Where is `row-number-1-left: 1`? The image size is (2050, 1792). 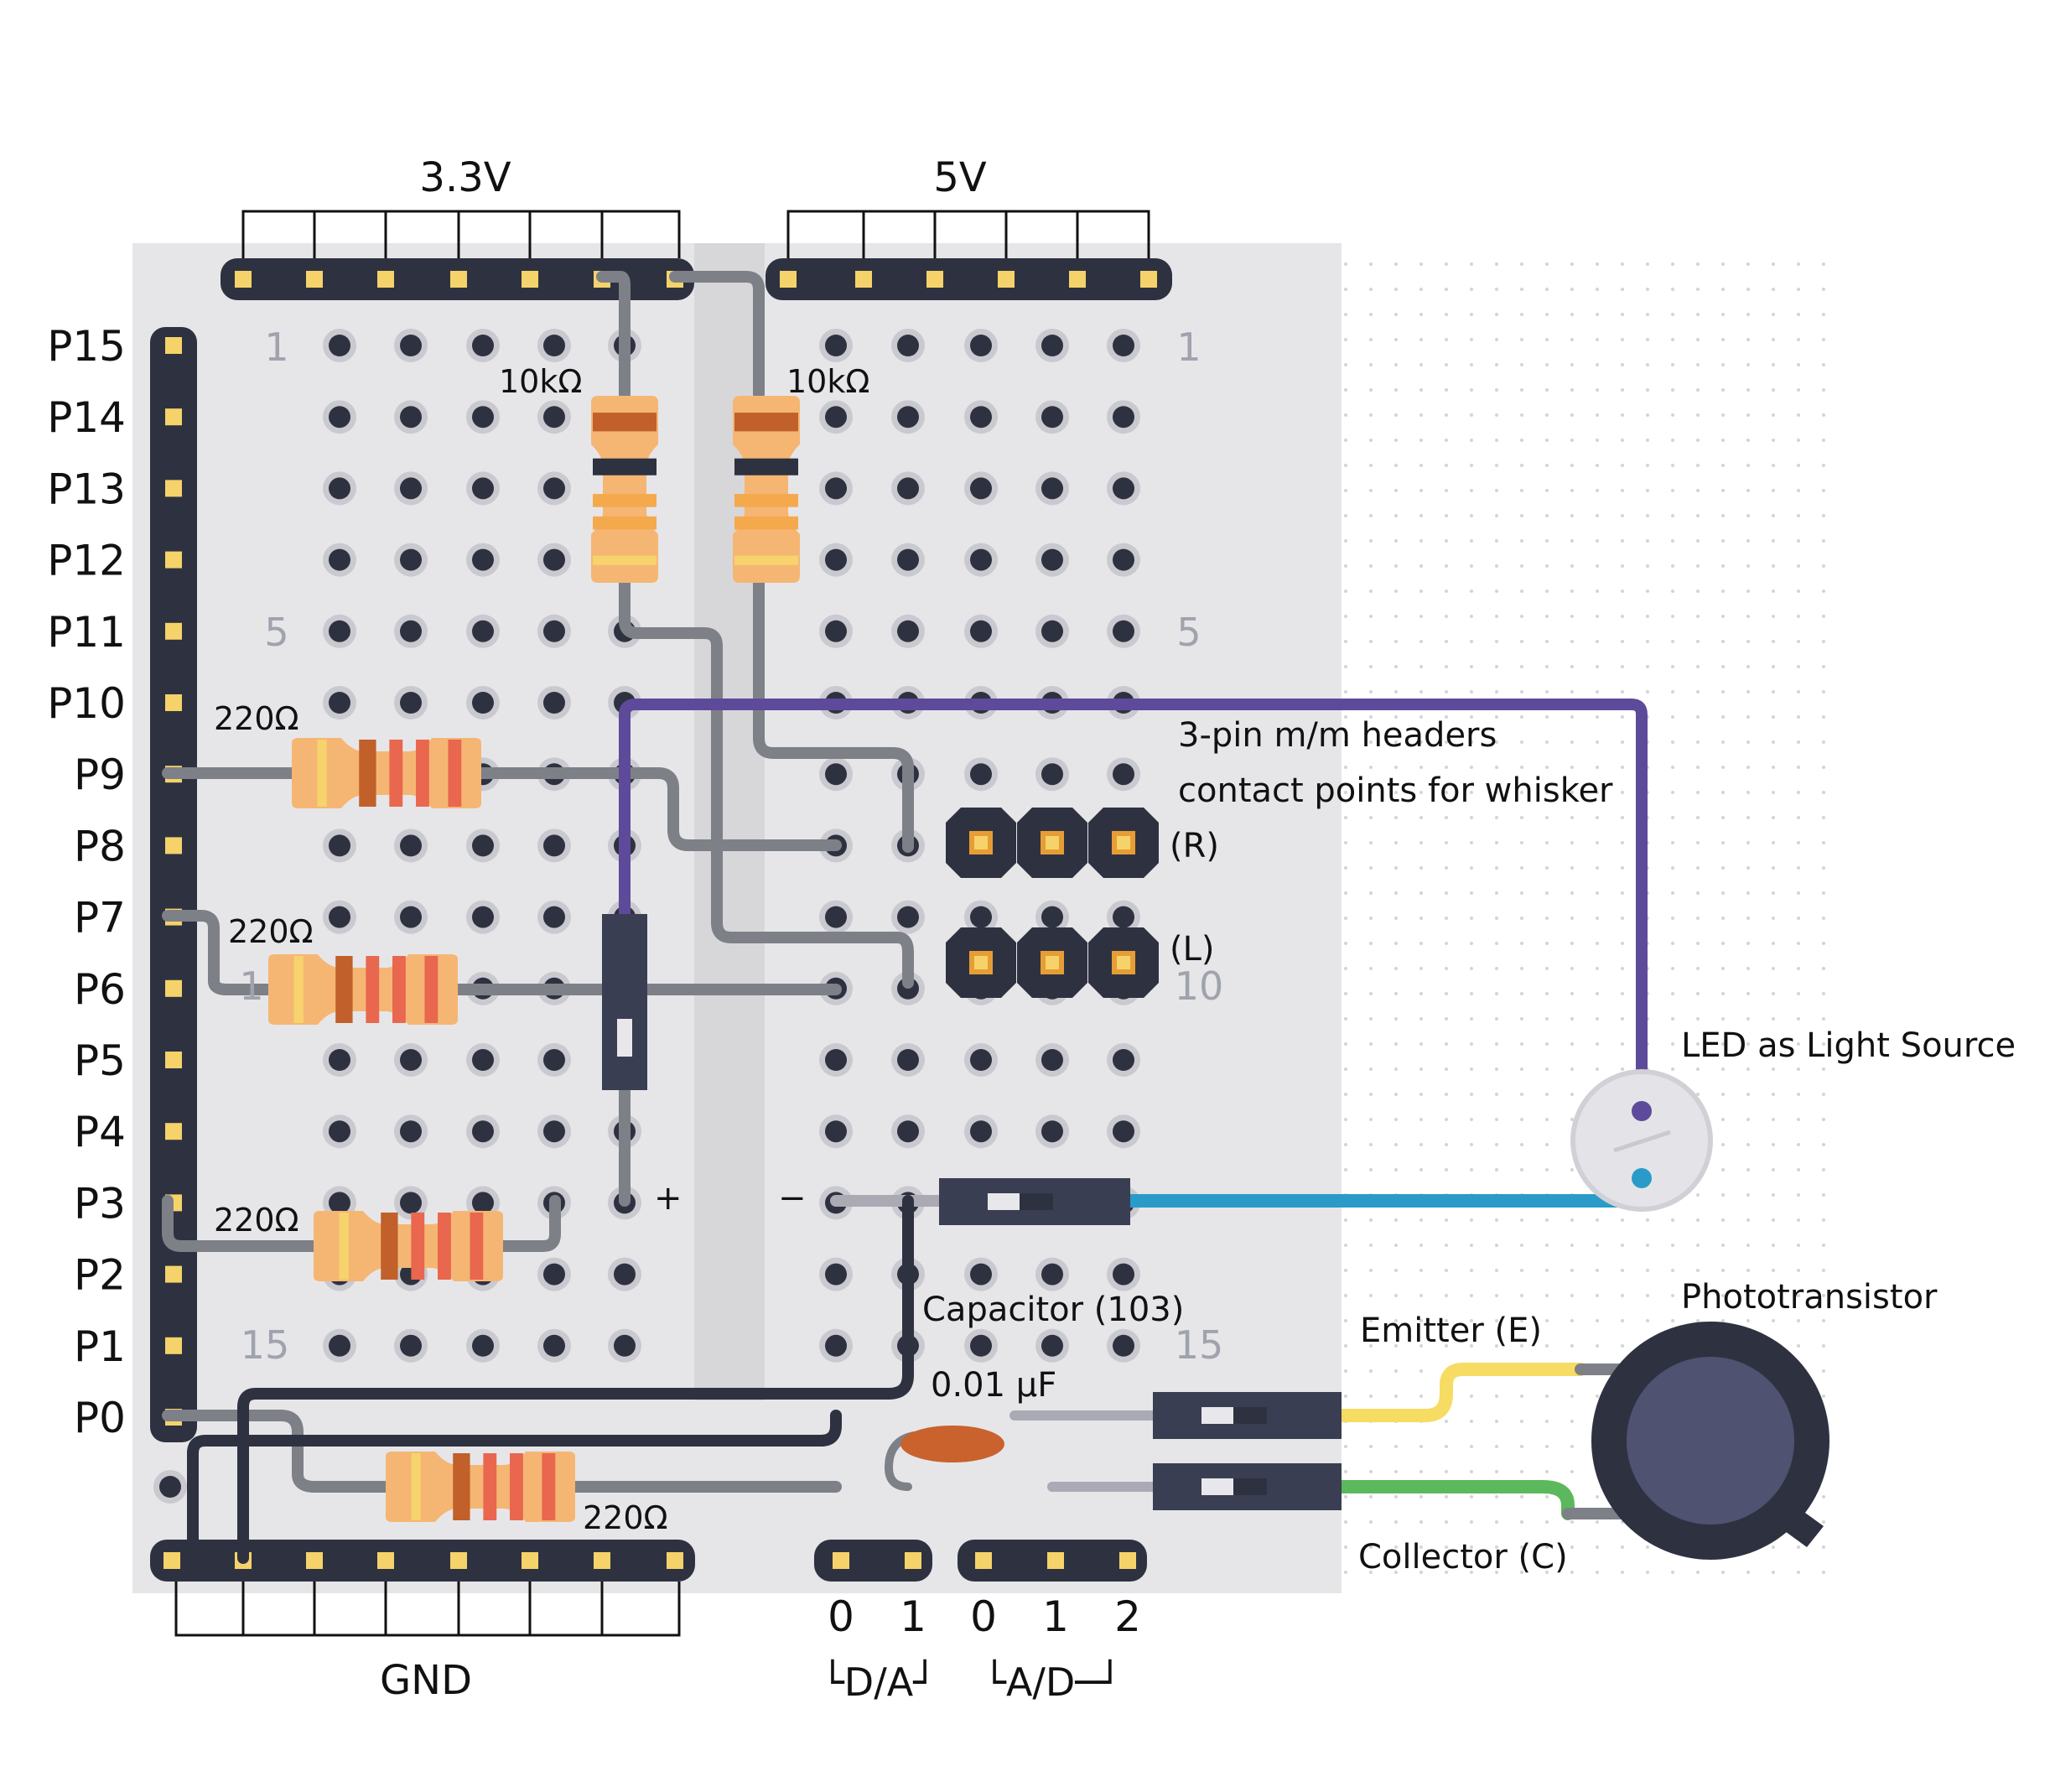
row-number-1-left: 1 is located at coordinates (276, 347).